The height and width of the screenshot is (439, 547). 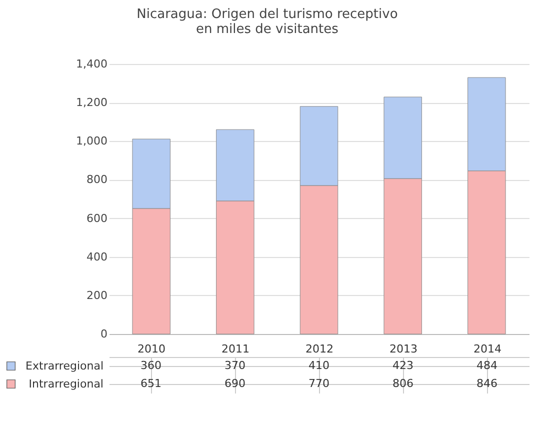 I want to click on y-tick-label: 1,200, so click(x=92, y=103).